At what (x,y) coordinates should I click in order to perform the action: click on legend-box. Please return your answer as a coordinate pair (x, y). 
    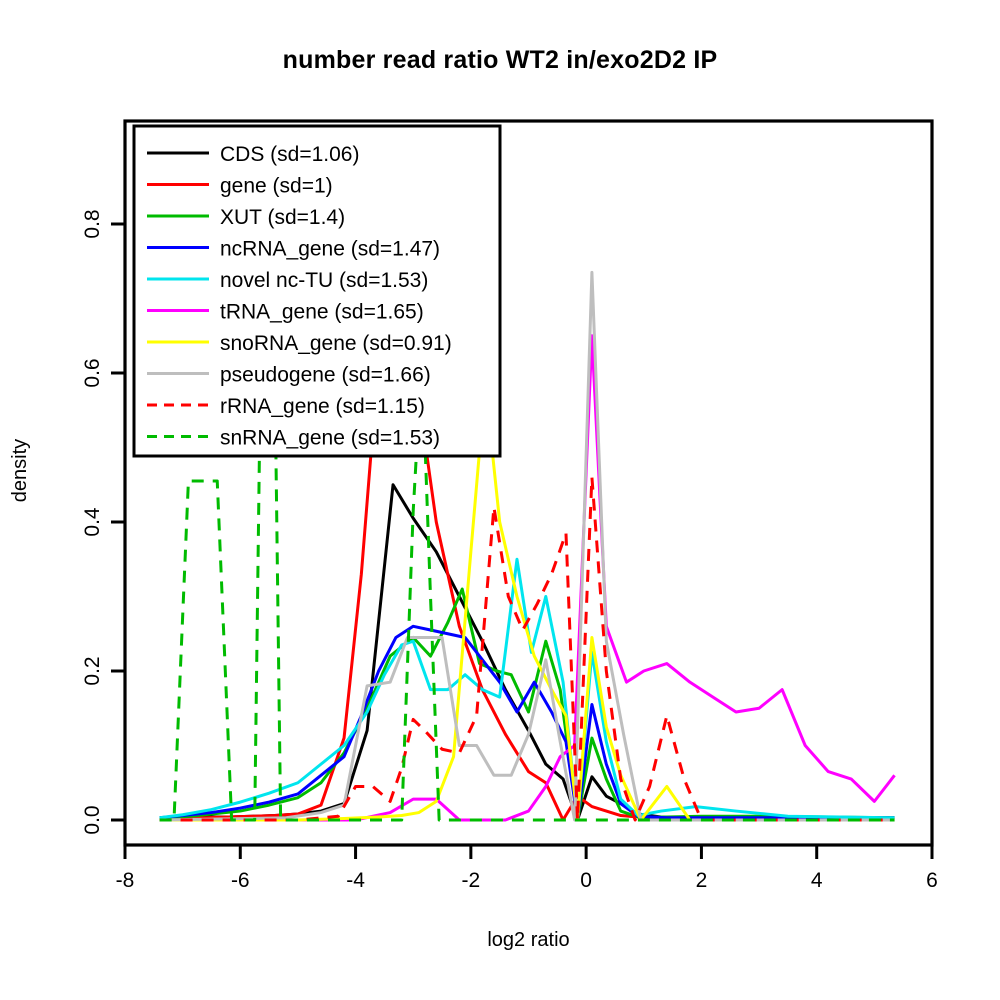
    Looking at the image, I should click on (317, 291).